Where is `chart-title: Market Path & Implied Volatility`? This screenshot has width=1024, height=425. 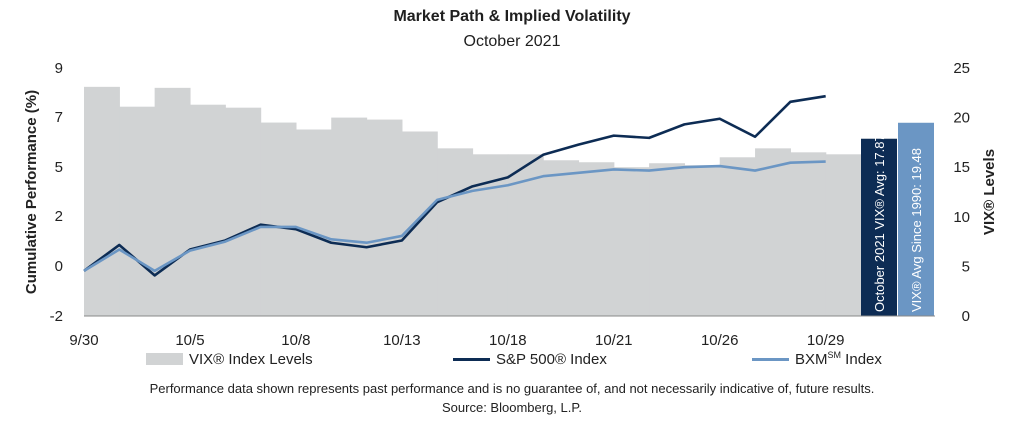
chart-title: Market Path & Implied Volatility is located at coordinates (512, 16).